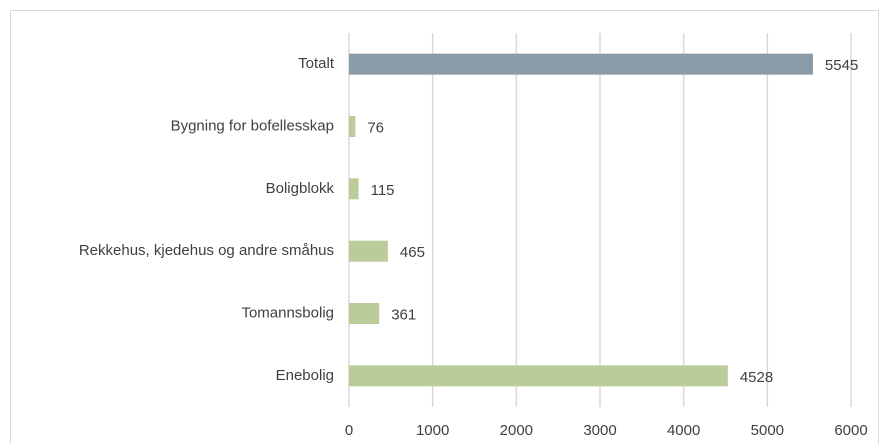  Describe the element at coordinates (349, 430) in the screenshot. I see `x-tick-label: 0` at that location.